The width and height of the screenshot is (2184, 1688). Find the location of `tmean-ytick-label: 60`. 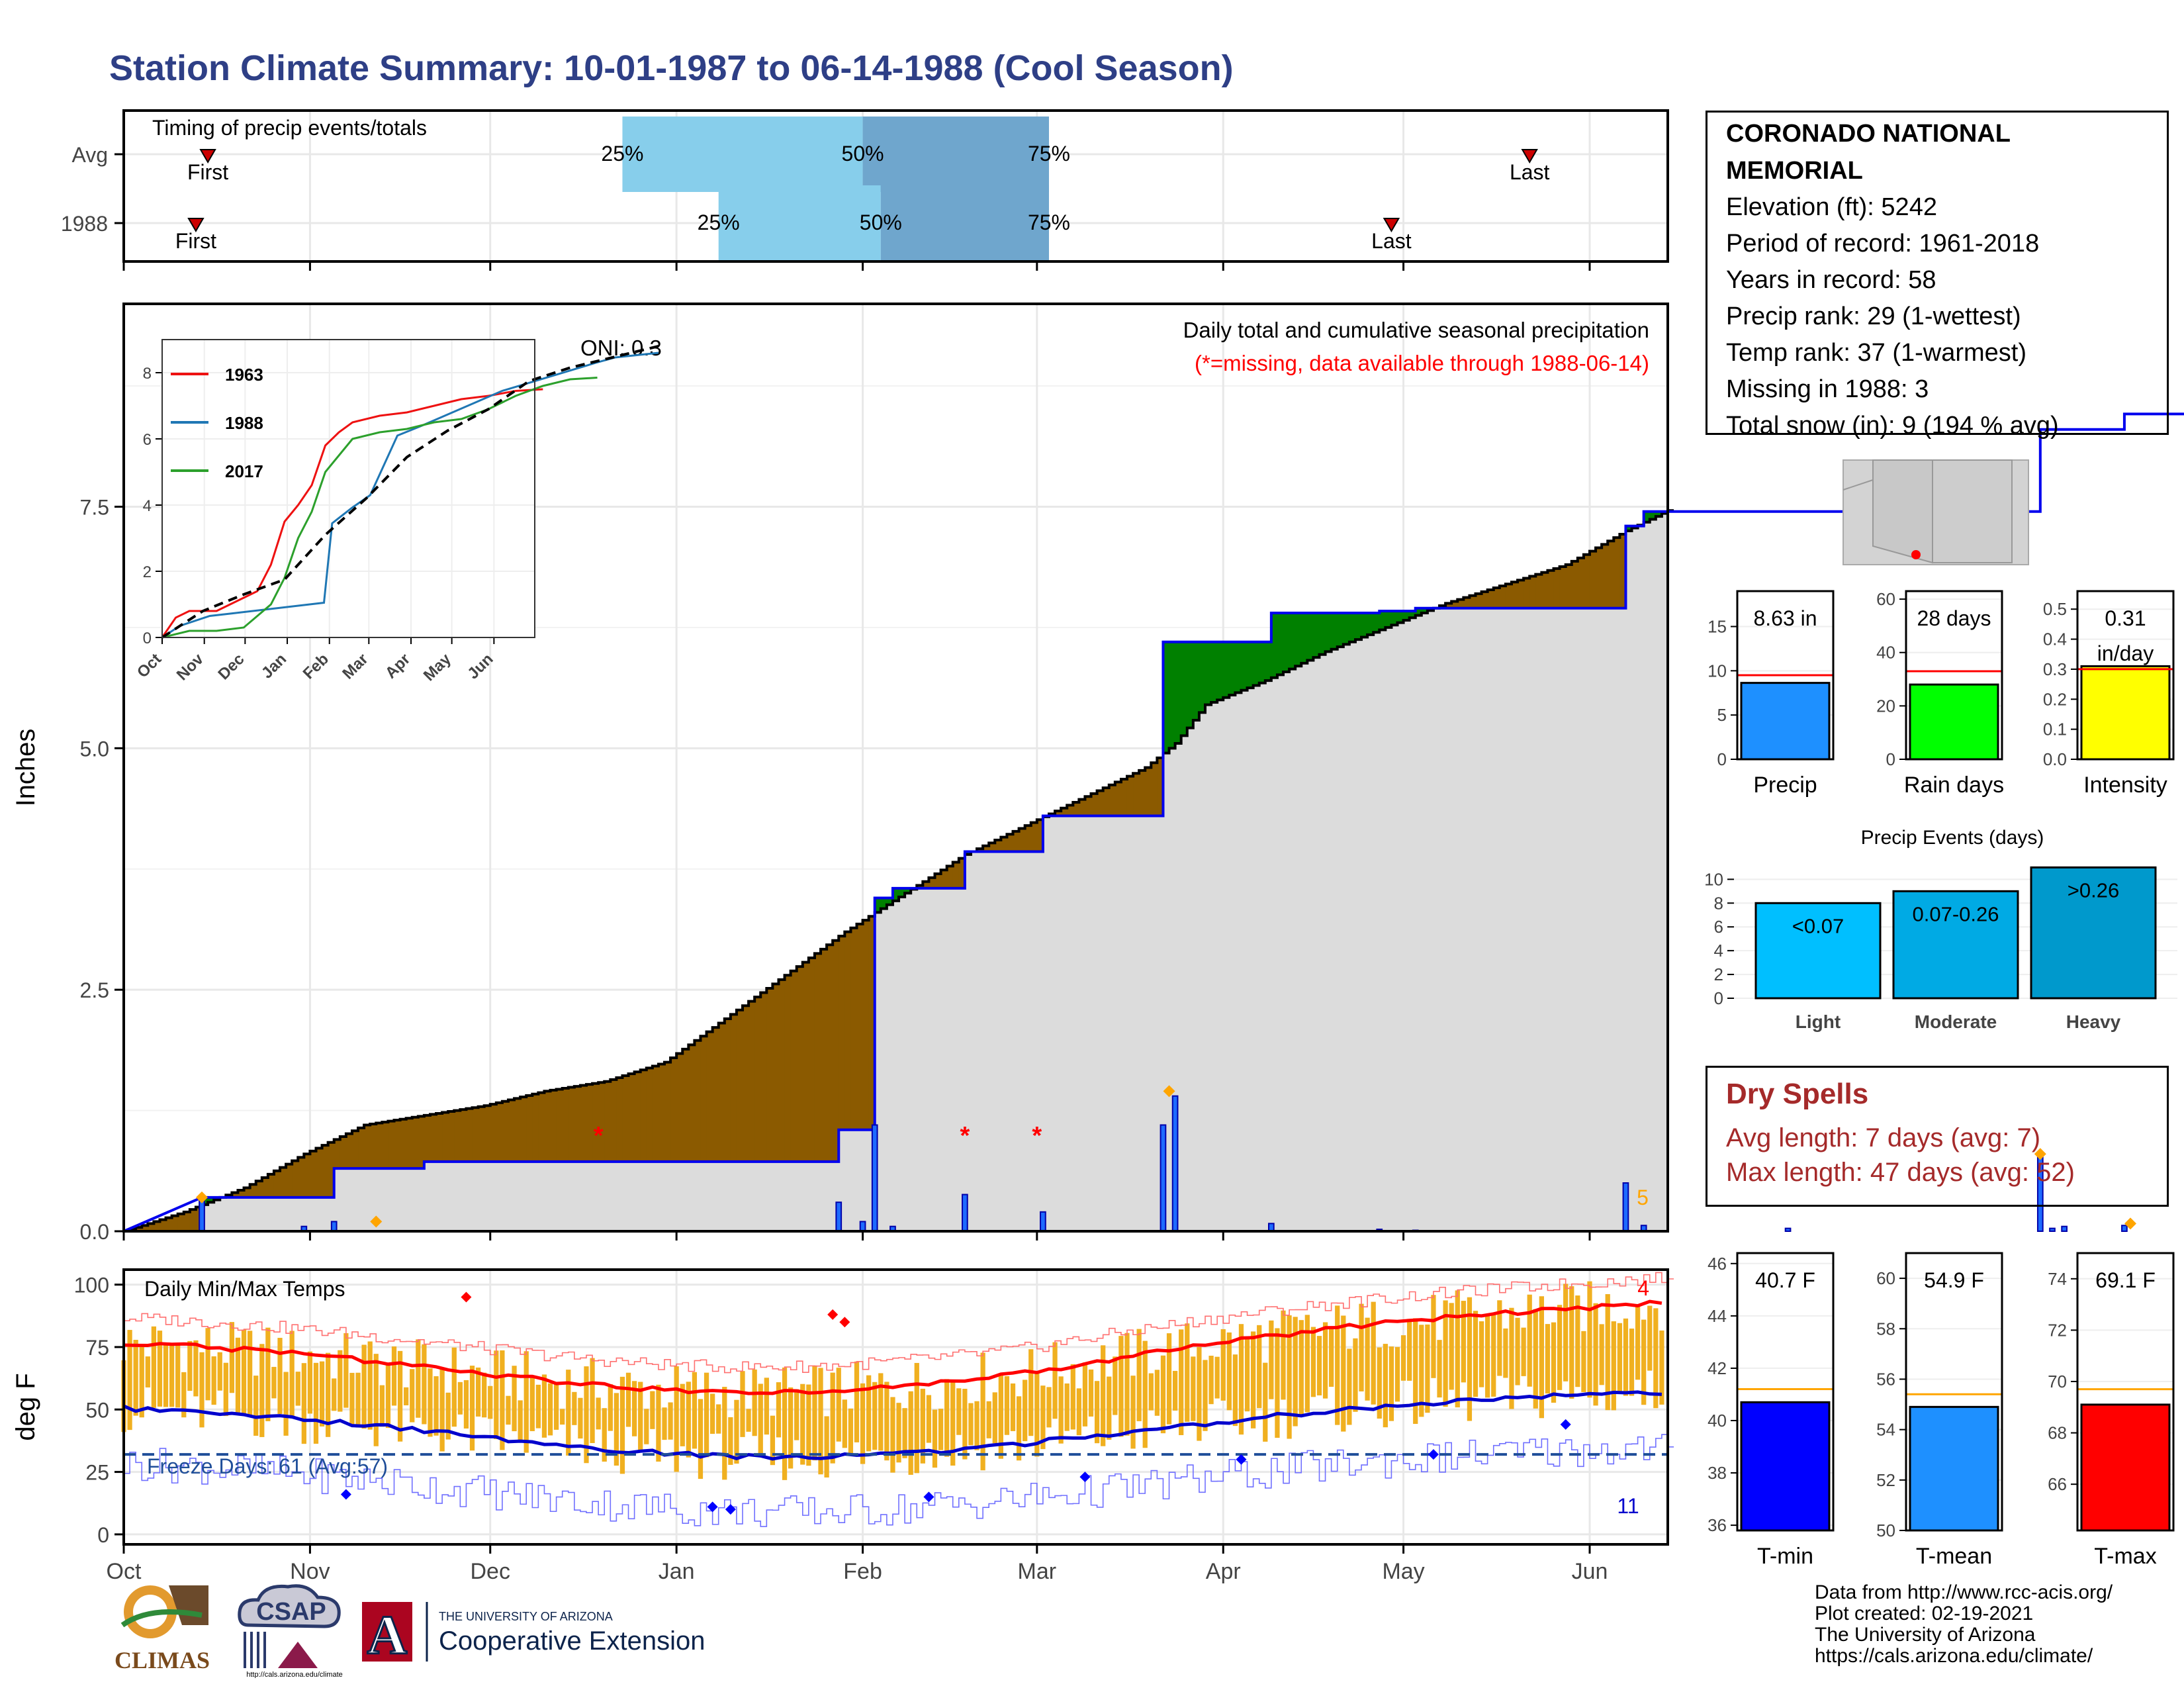

tmean-ytick-label: 60 is located at coordinates (1885, 1278).